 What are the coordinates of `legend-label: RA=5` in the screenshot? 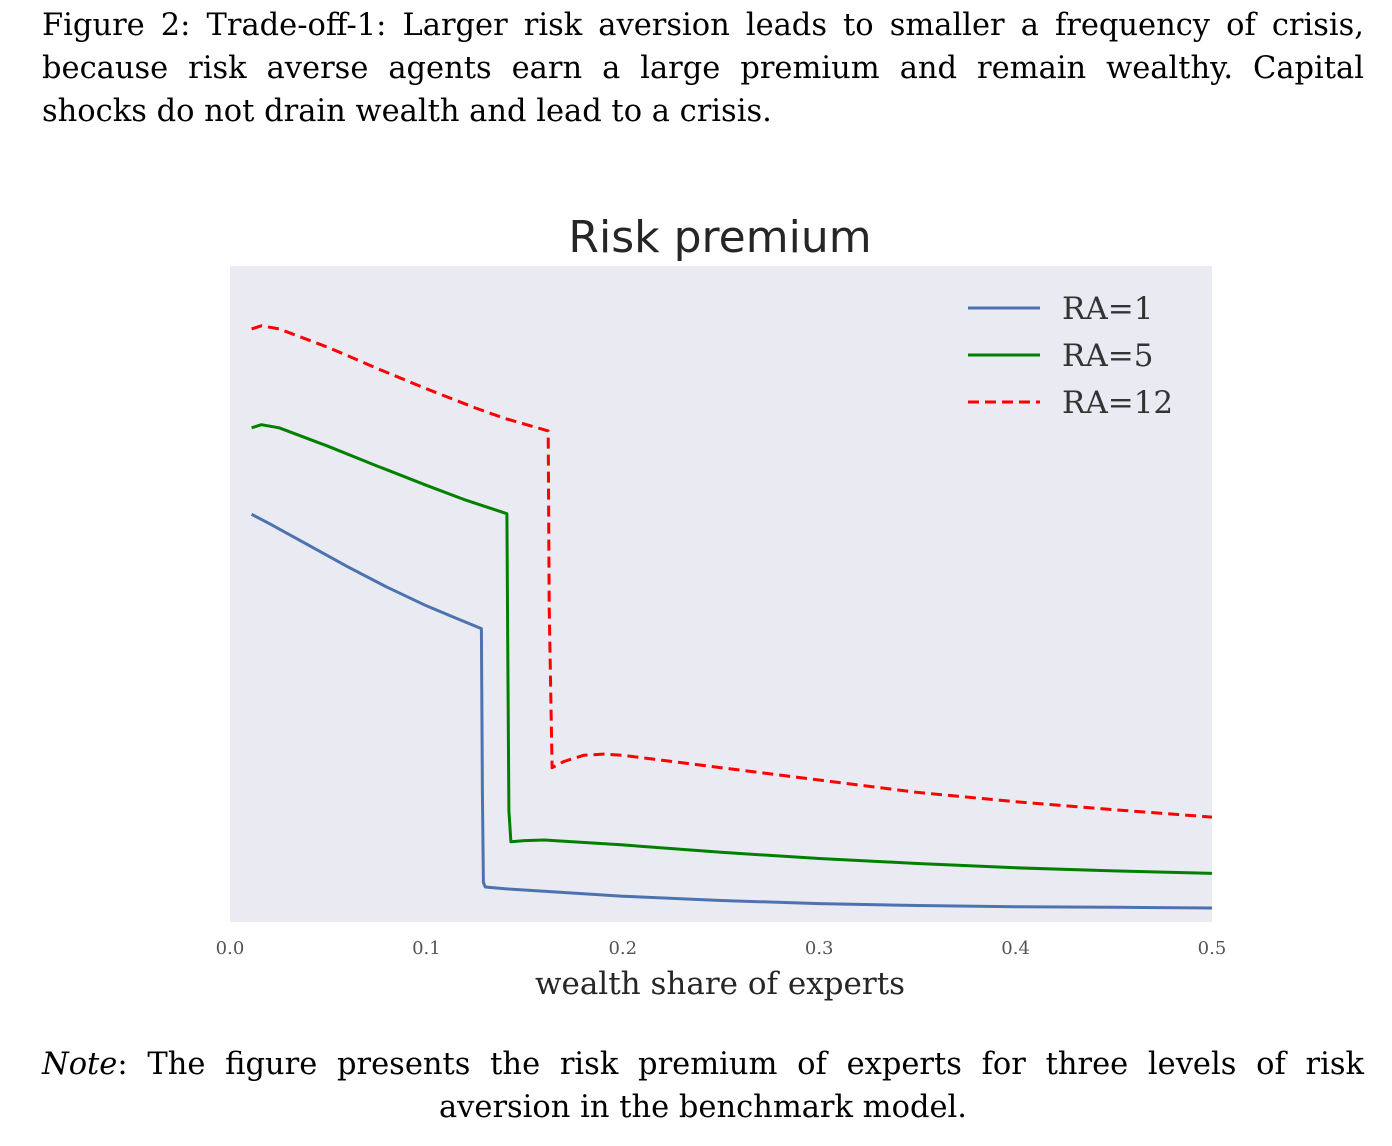 It's located at (1107, 356).